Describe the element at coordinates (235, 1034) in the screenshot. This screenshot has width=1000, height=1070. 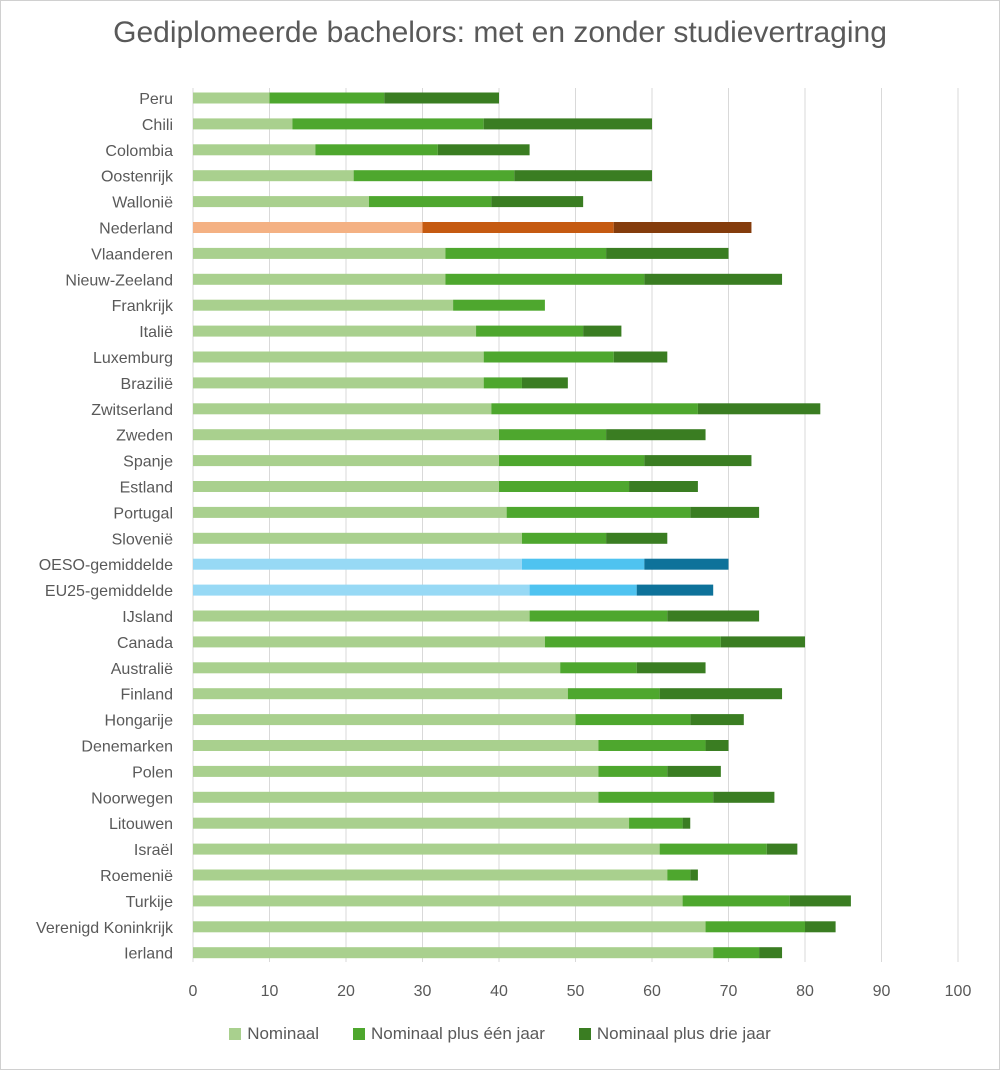
I see `legend-swatch-nominaal` at that location.